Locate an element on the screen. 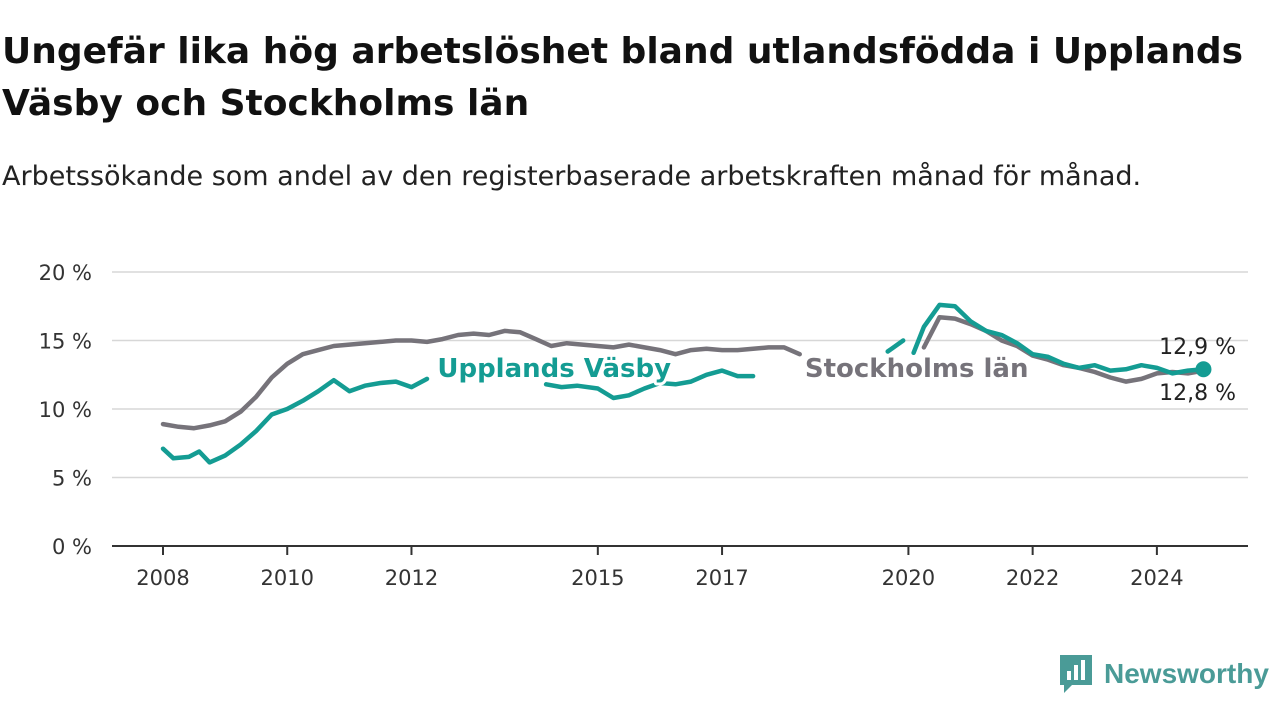 This screenshot has width=1280, height=720. series-label: Stockholms län is located at coordinates (917, 369).